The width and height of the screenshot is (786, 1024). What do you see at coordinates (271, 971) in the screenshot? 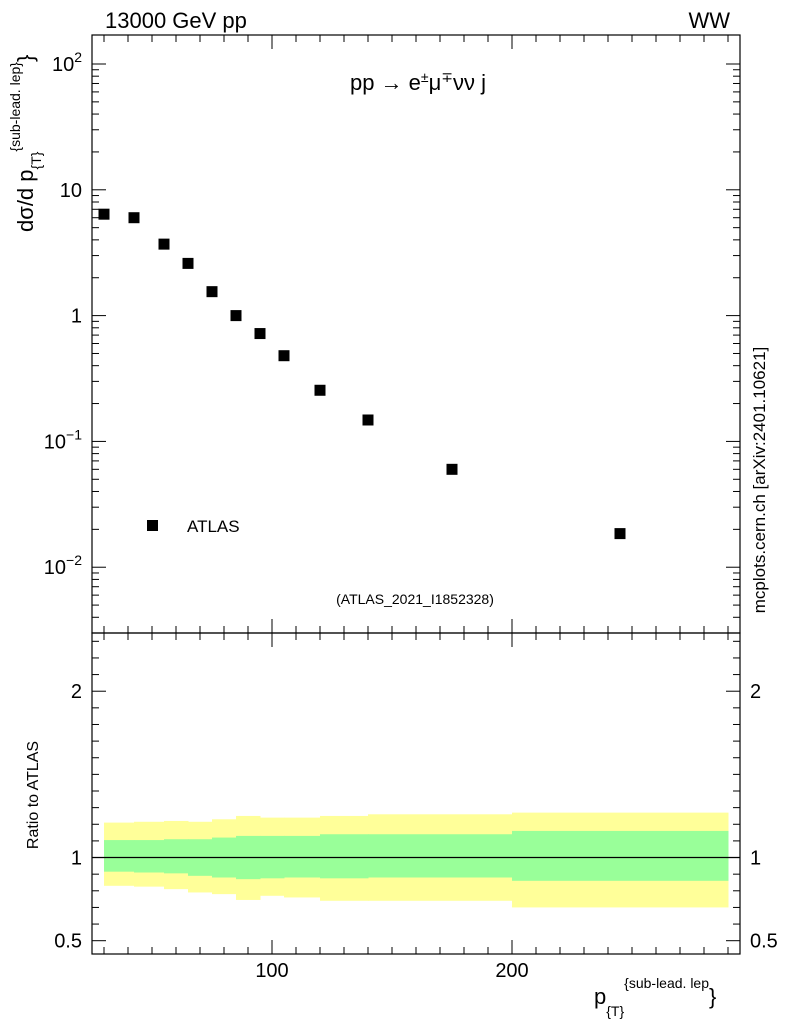
I see `x-tick-label: 100` at bounding box center [271, 971].